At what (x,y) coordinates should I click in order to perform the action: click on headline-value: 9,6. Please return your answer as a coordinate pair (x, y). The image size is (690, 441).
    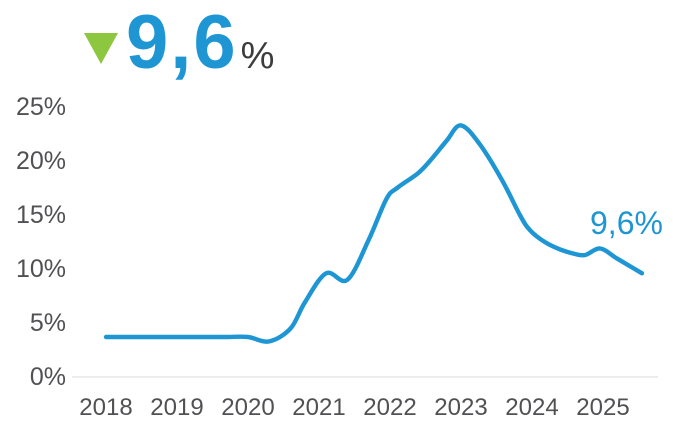
    Looking at the image, I should click on (182, 42).